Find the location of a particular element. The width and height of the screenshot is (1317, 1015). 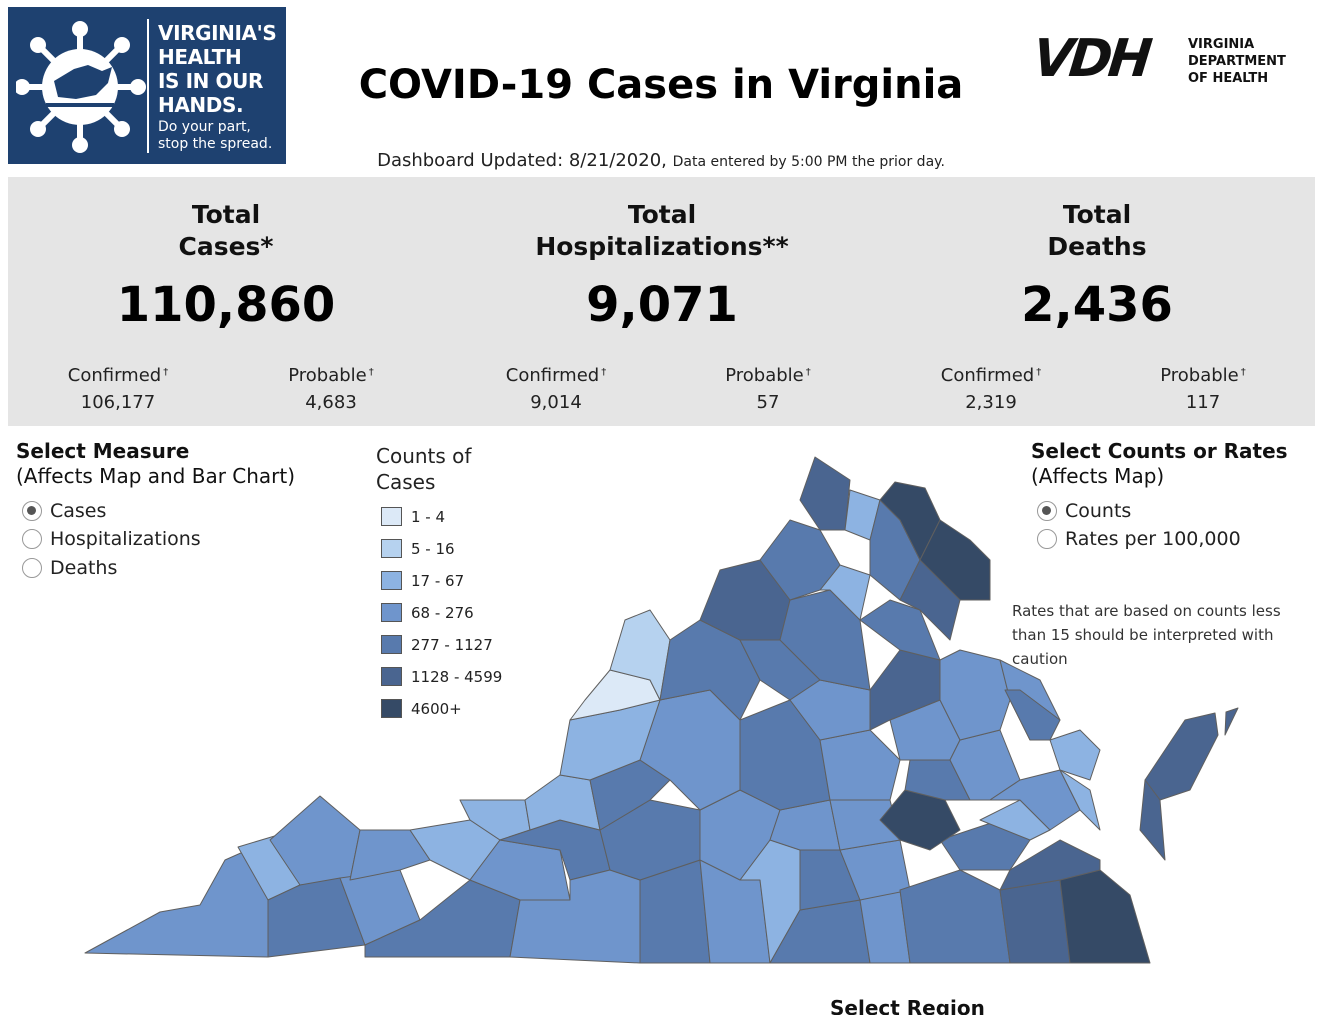

radio-hospitalizations: Hospitalizations is located at coordinates (111, 539).